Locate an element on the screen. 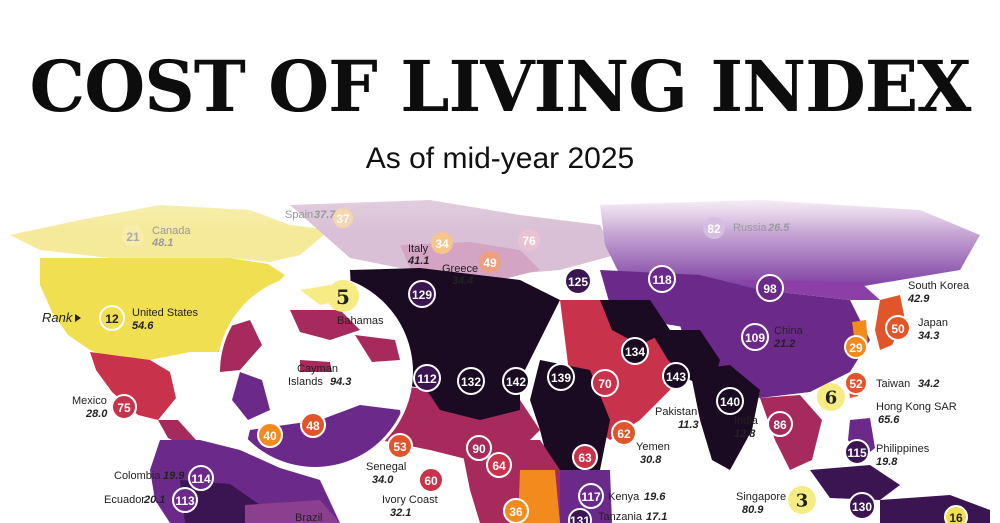 The height and width of the screenshot is (523, 1000). badge-italy-text: 34 is located at coordinates (442, 244).